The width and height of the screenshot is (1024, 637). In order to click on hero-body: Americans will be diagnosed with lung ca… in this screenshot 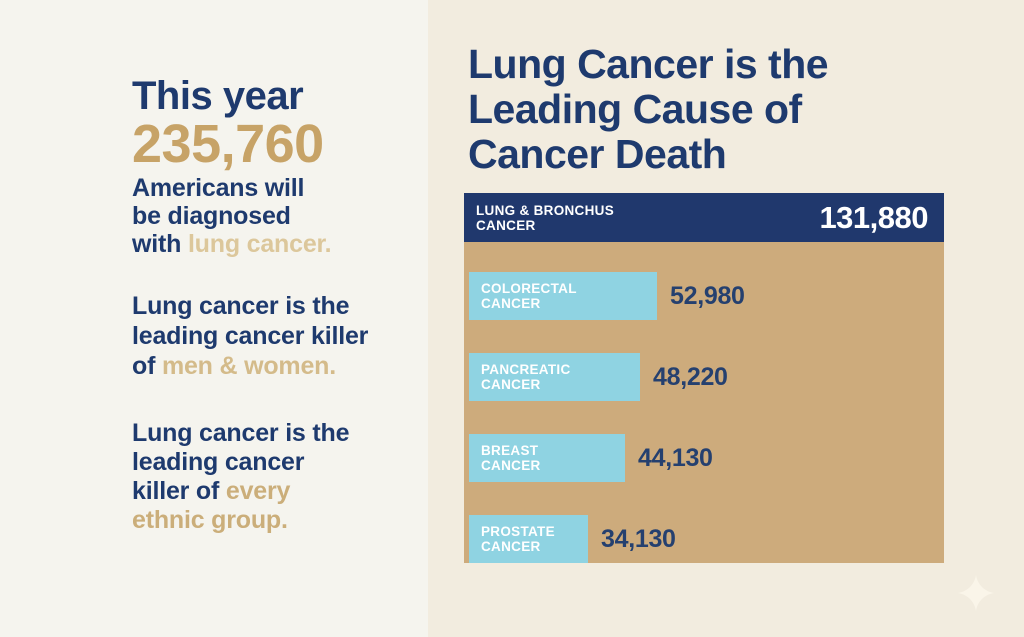, I will do `click(277, 216)`.